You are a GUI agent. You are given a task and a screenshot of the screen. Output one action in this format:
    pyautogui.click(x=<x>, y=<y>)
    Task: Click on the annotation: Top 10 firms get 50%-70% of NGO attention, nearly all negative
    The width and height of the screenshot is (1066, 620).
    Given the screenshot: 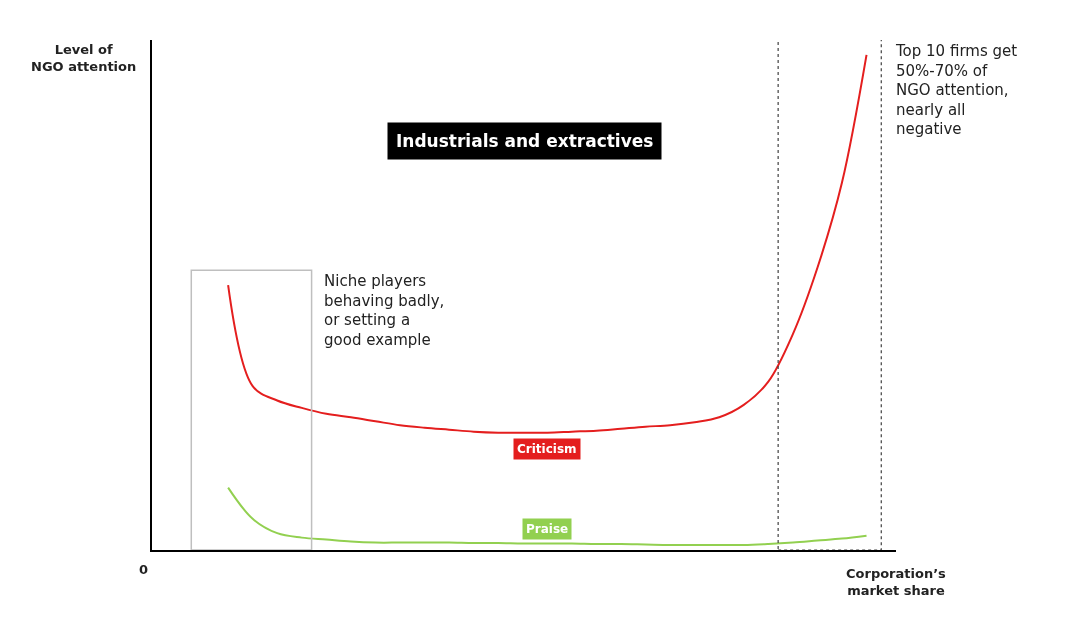 What is the action you would take?
    pyautogui.click(x=956, y=90)
    